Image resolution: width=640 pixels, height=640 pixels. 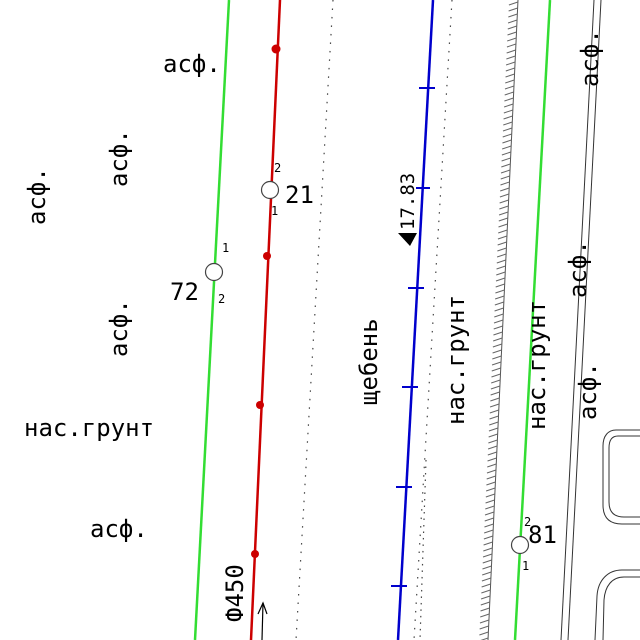 I want to click on survey-point-72: 1 2 72, so click(x=199, y=273).